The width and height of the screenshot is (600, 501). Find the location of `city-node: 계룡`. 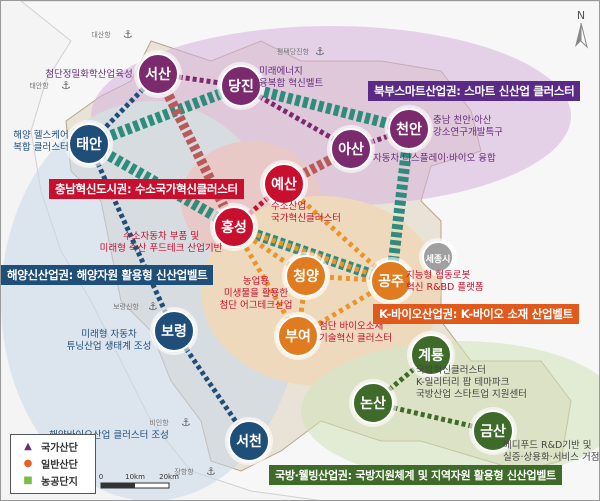

city-node: 계룡 is located at coordinates (431, 355).